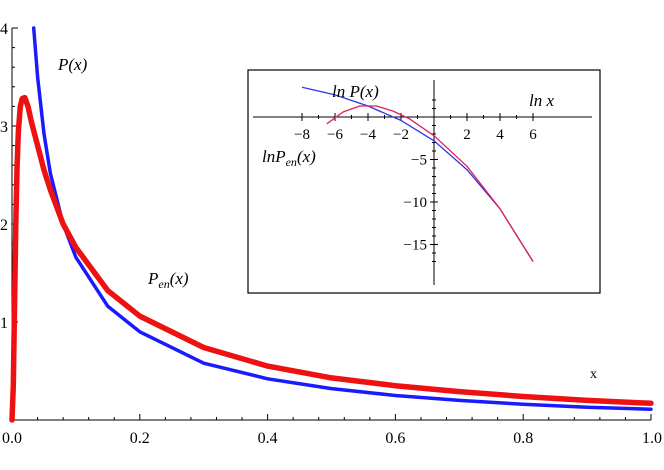  What do you see at coordinates (401, 135) in the screenshot?
I see `inset-x-tick-label: −2` at bounding box center [401, 135].